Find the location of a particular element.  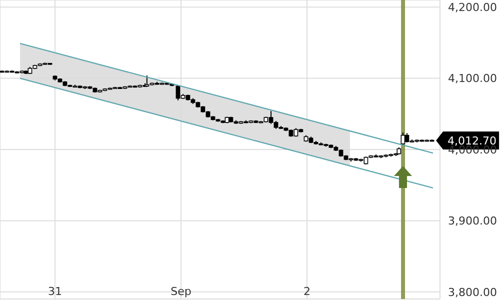

y-tick-label: 3,800.00 is located at coordinates (472, 292).